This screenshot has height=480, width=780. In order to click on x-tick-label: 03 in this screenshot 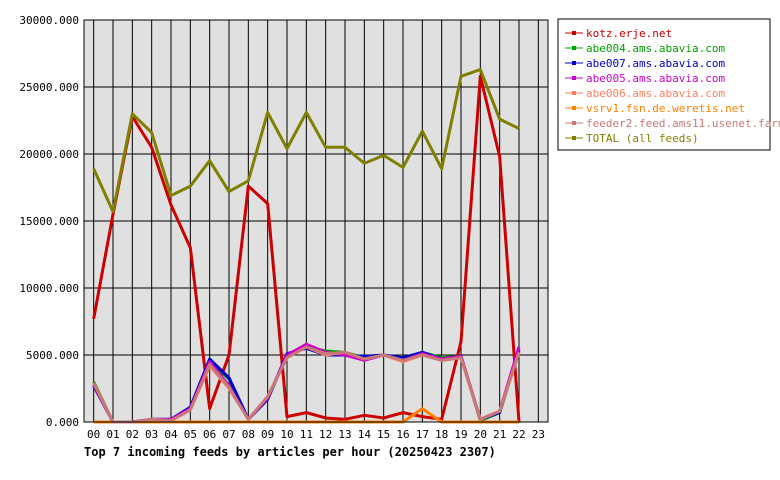, I will do `click(151, 434)`.